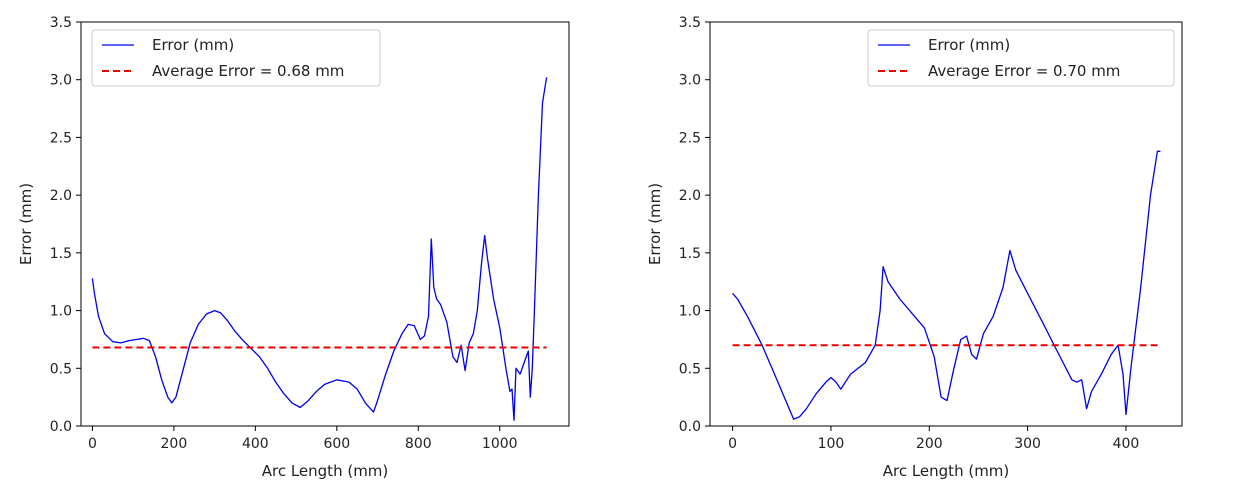 This screenshot has width=1235, height=486. I want to click on legend-label: Average Error = 0.70 mm, so click(1024, 71).